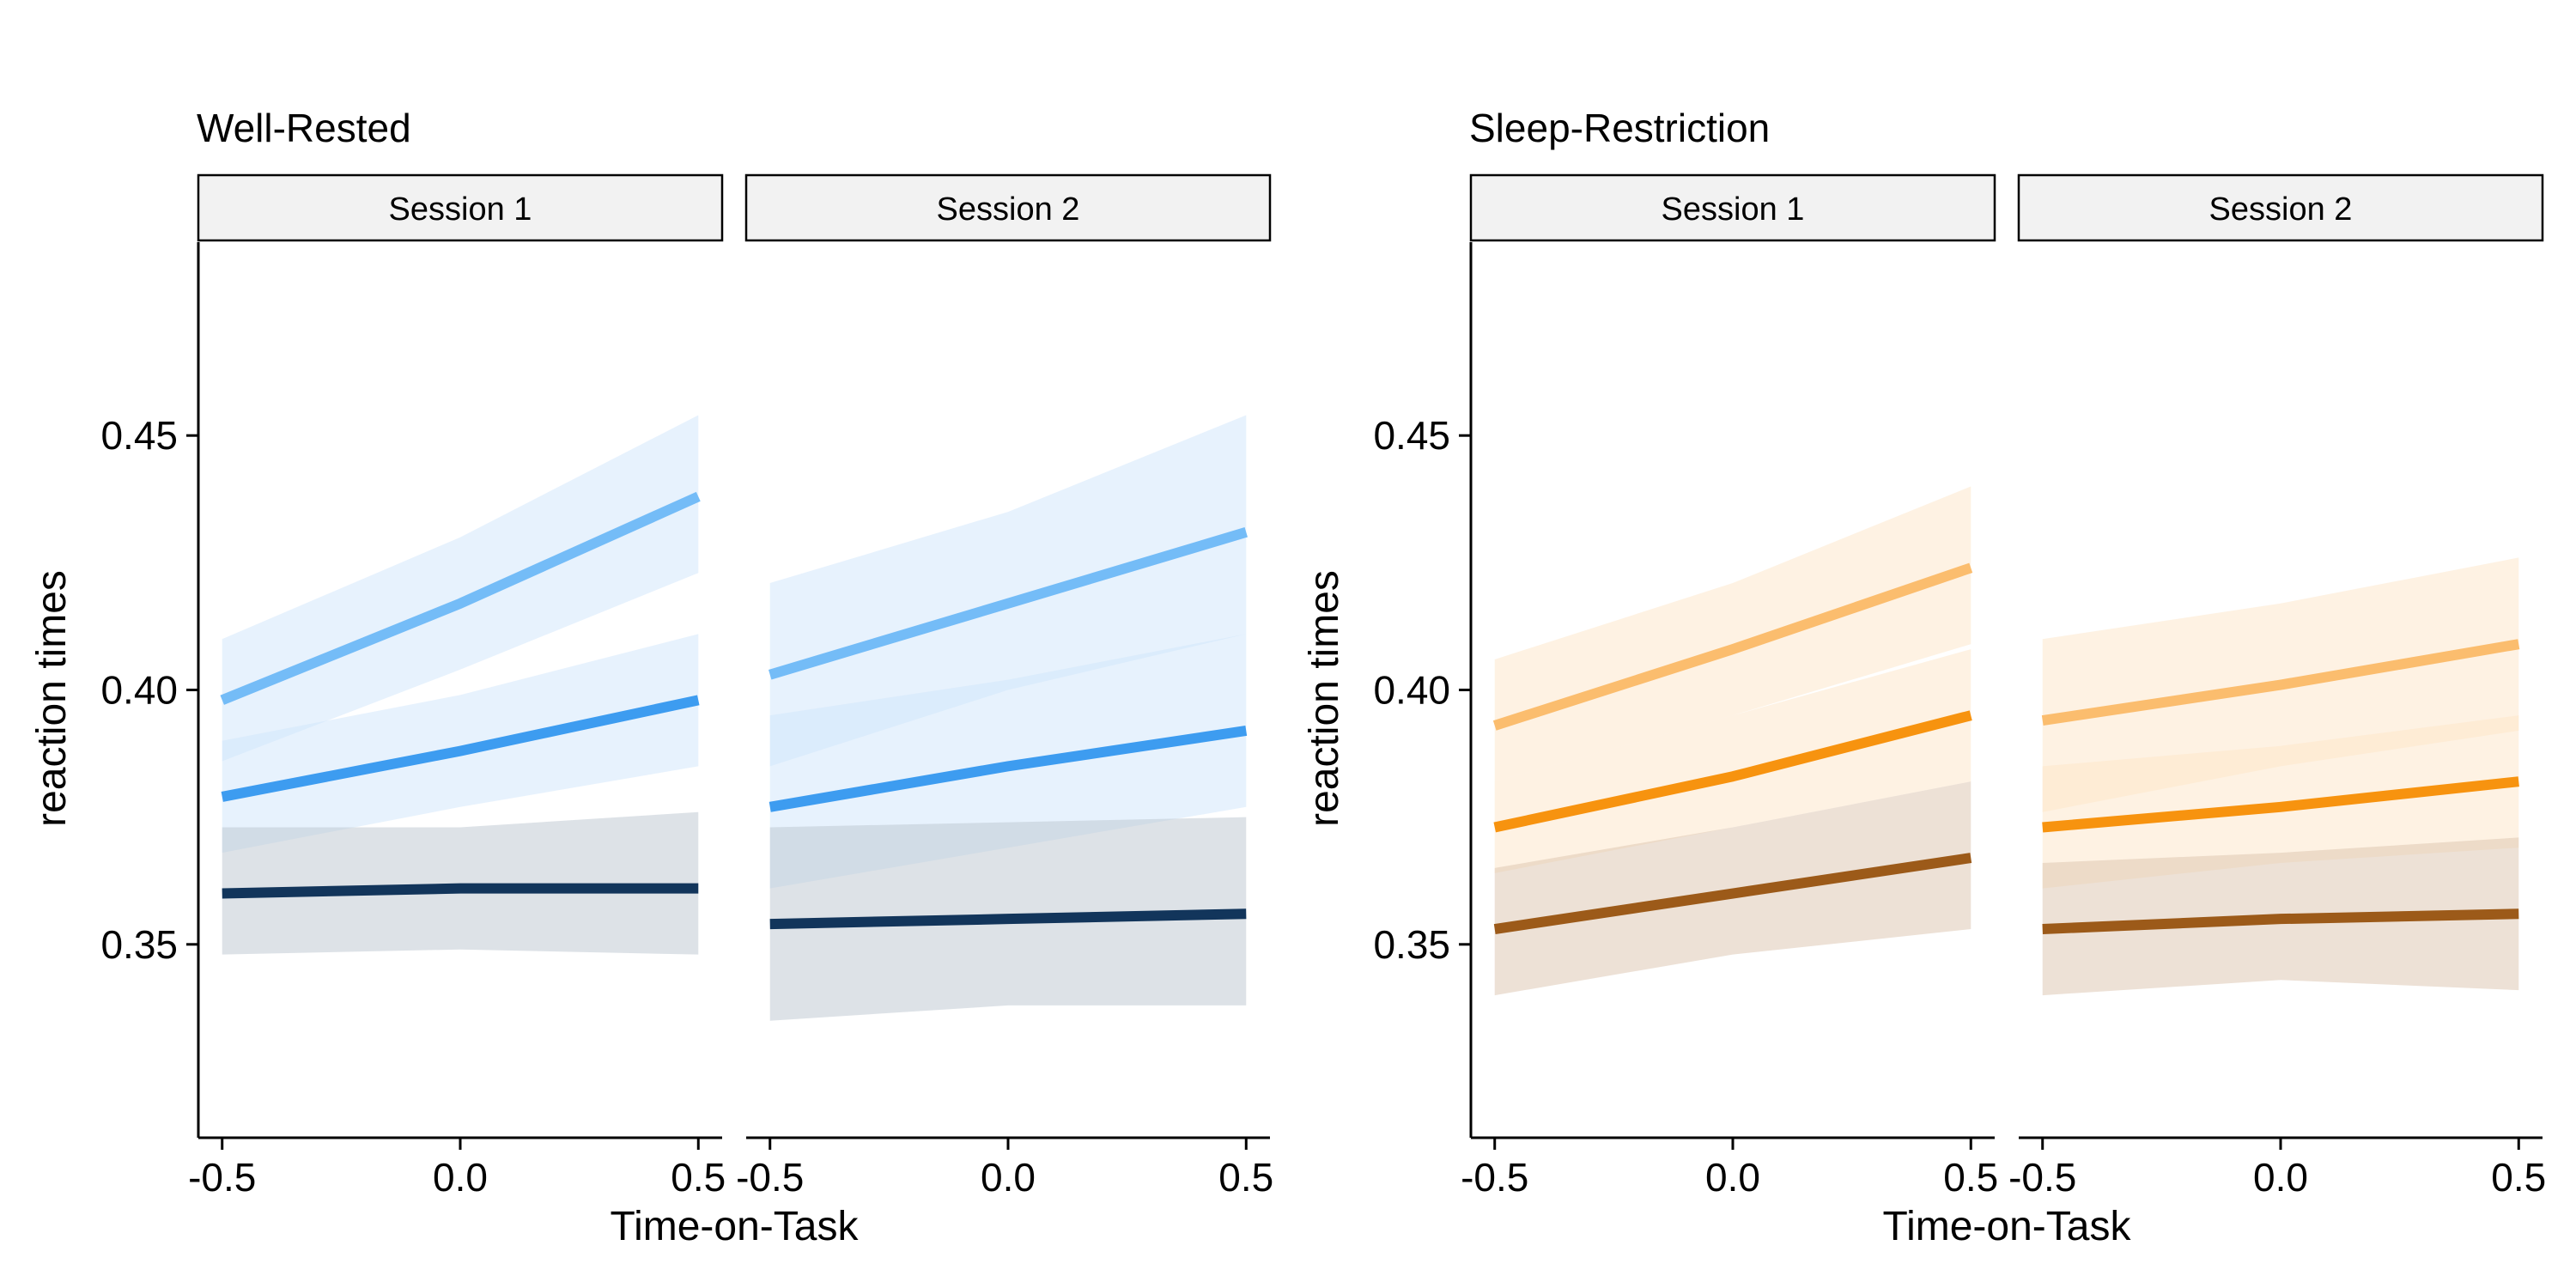  Describe the element at coordinates (304, 128) in the screenshot. I see `panel-title: Well-Rested` at that location.